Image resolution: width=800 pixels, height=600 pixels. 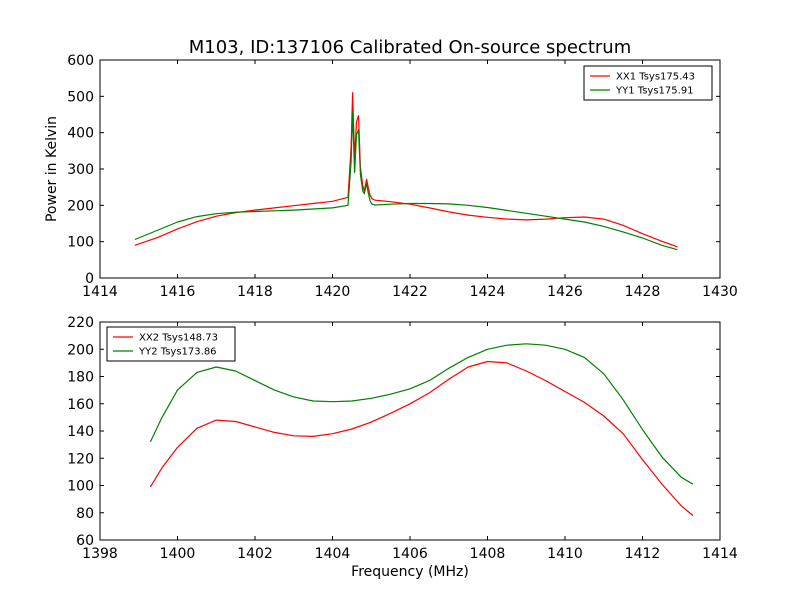 I want to click on panel1-legend-box, so click(x=648, y=83).